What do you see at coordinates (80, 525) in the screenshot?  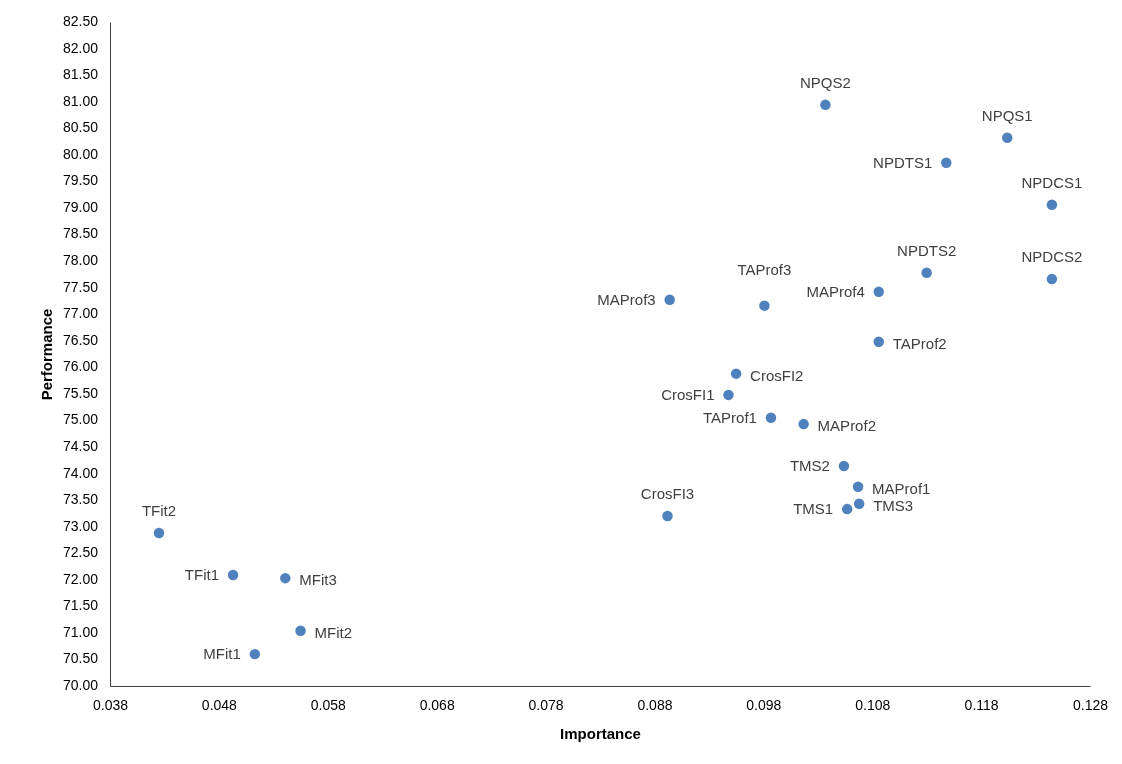 I see `y-tick-label: 73.00` at bounding box center [80, 525].